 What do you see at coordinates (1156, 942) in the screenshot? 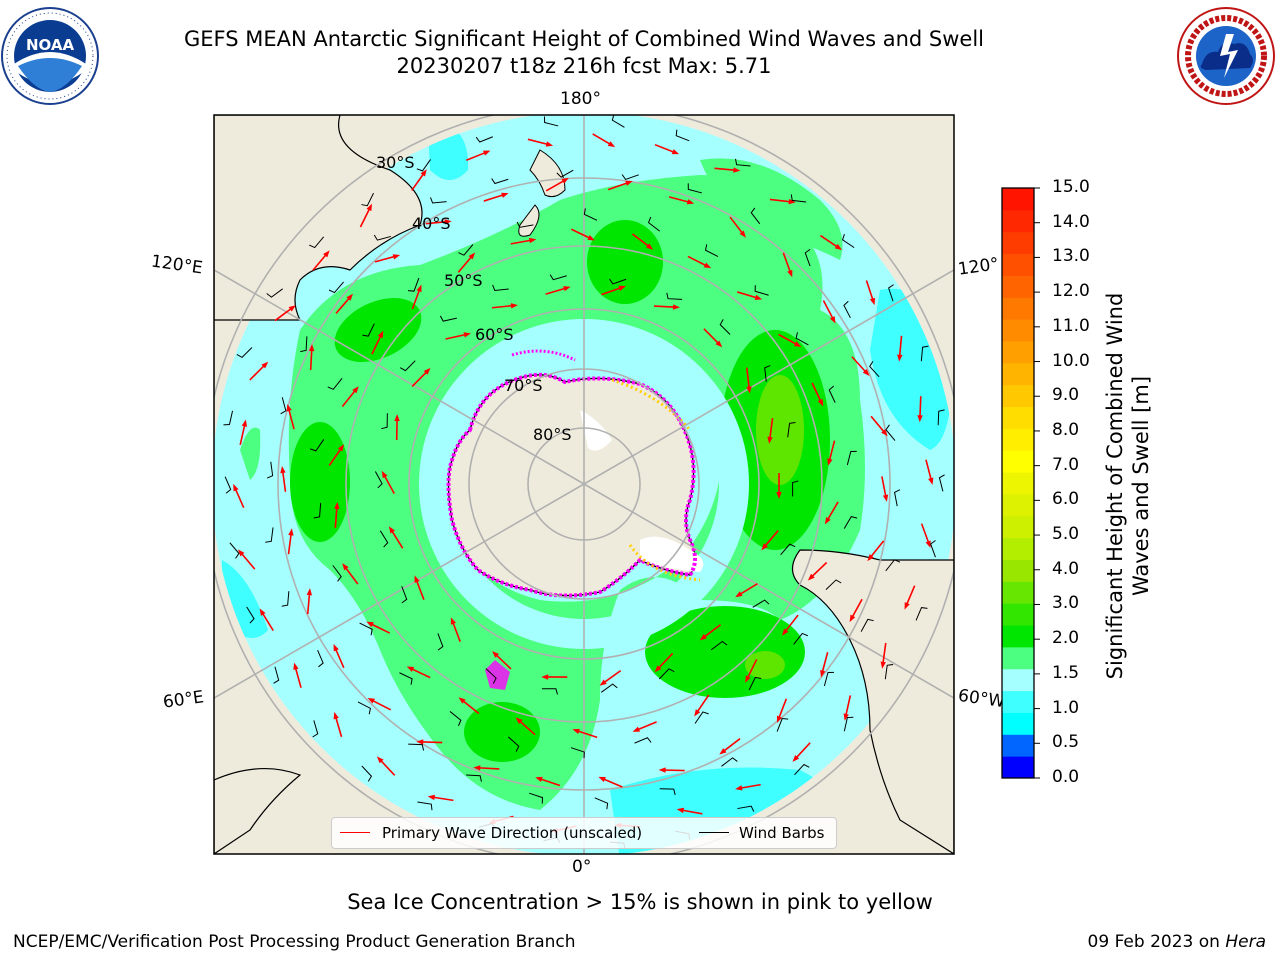
I see `run-date: 09 Feb 2023 on` at bounding box center [1156, 942].